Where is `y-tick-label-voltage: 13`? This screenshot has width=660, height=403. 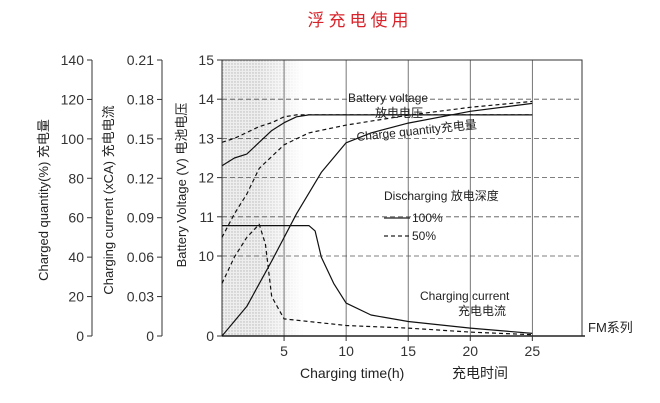 y-tick-label-voltage: 13 is located at coordinates (206, 138).